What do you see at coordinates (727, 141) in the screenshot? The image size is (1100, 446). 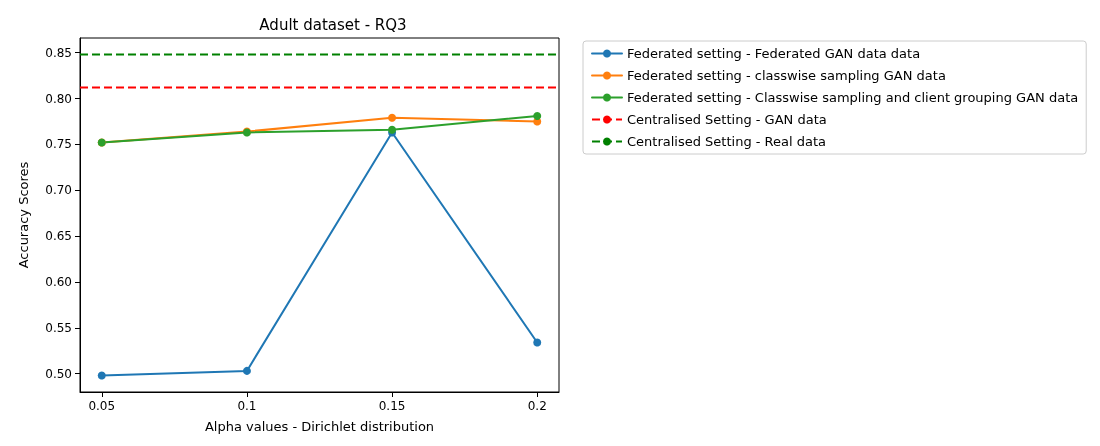 I see `legend-label: Centralised Setting - Real data` at bounding box center [727, 141].